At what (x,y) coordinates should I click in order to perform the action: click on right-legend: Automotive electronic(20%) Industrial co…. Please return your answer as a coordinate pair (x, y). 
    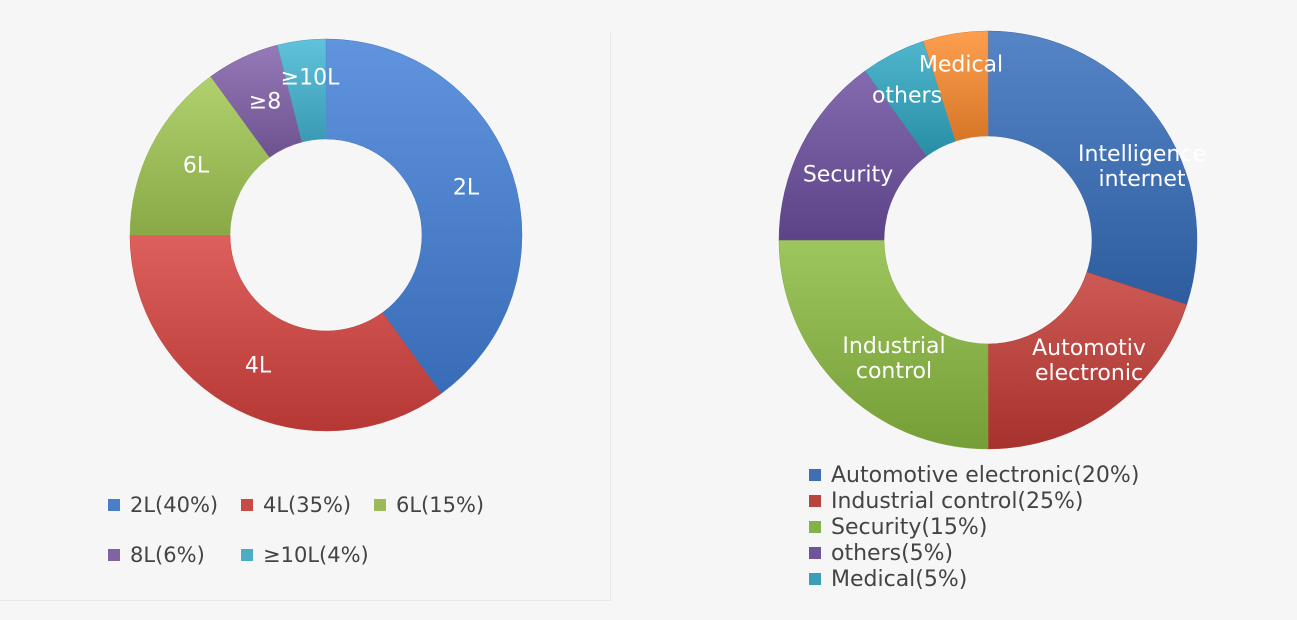
    Looking at the image, I should click on (974, 527).